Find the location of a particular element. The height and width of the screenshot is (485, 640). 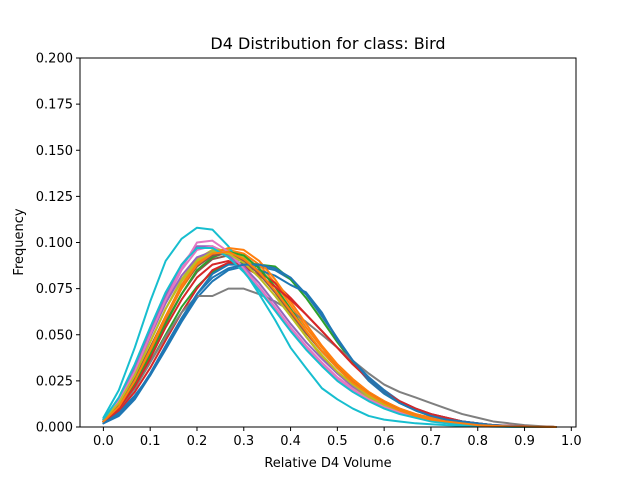

x-axis: 0.0 0.1 0.2 0.3 0.4 0.5 0.6 0.7 0.8 0.9 1.0 is located at coordinates (337, 438).